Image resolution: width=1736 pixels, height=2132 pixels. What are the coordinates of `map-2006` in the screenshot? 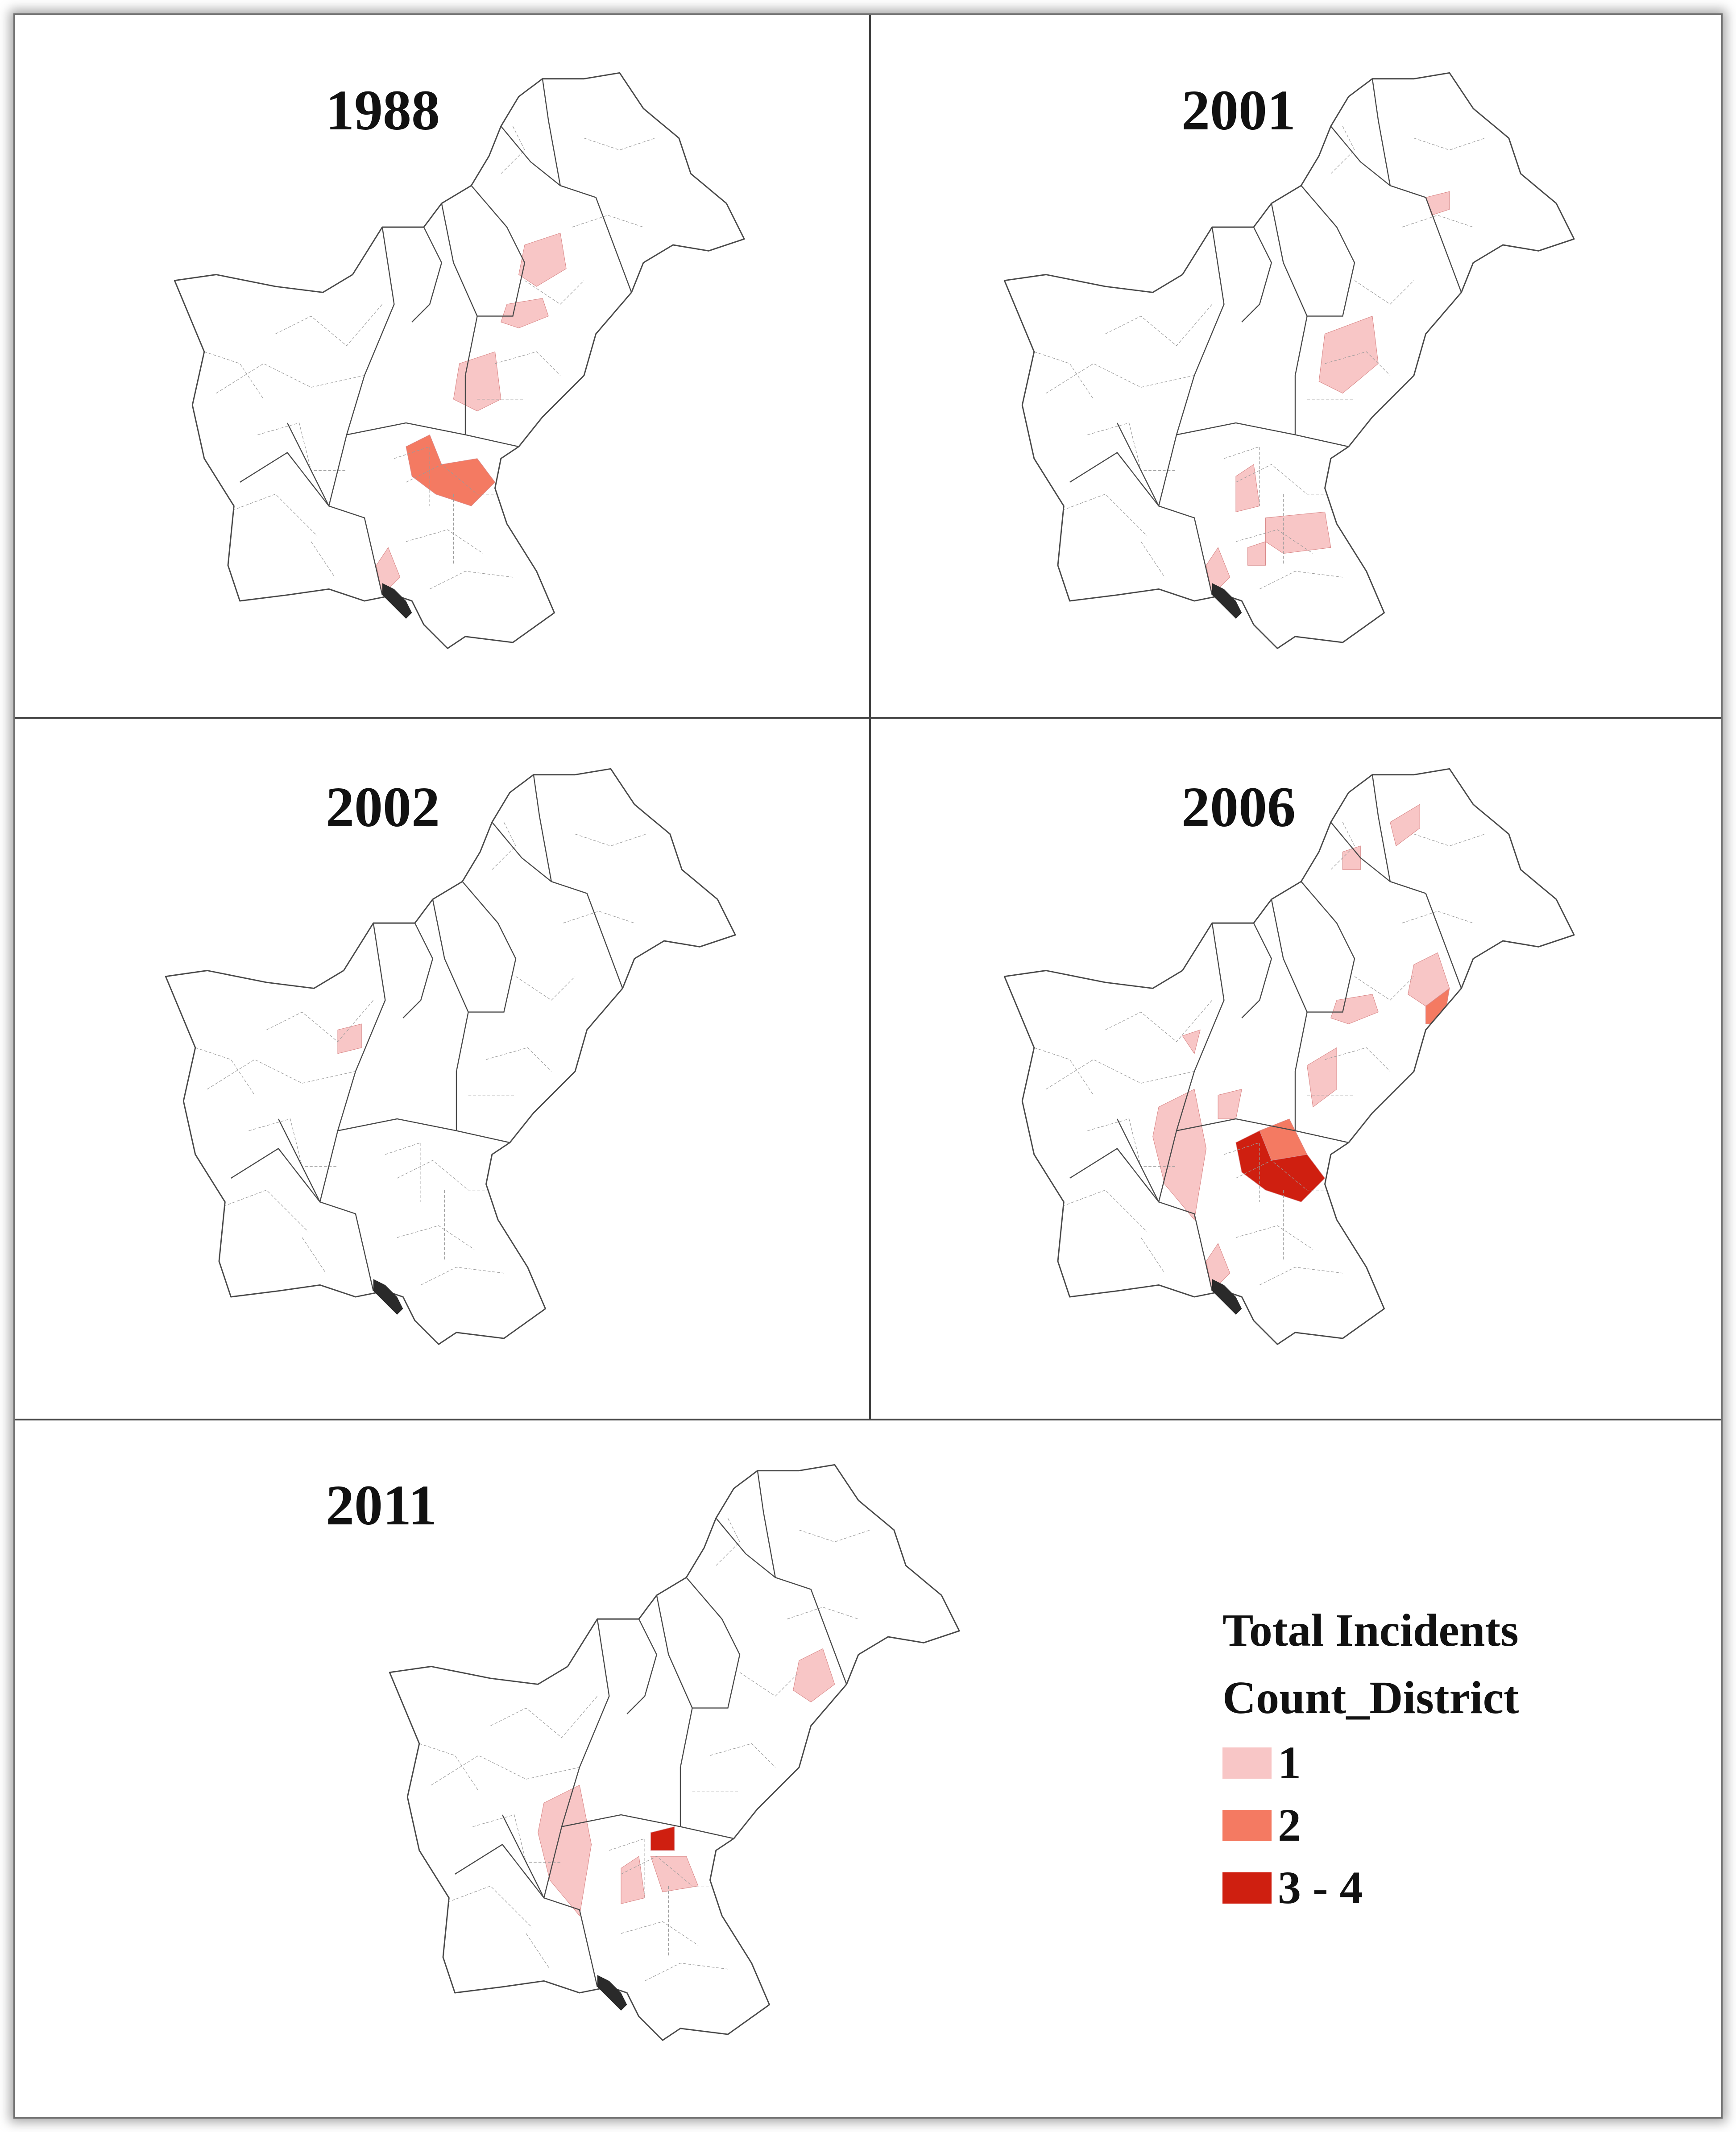 It's located at (1289, 1056).